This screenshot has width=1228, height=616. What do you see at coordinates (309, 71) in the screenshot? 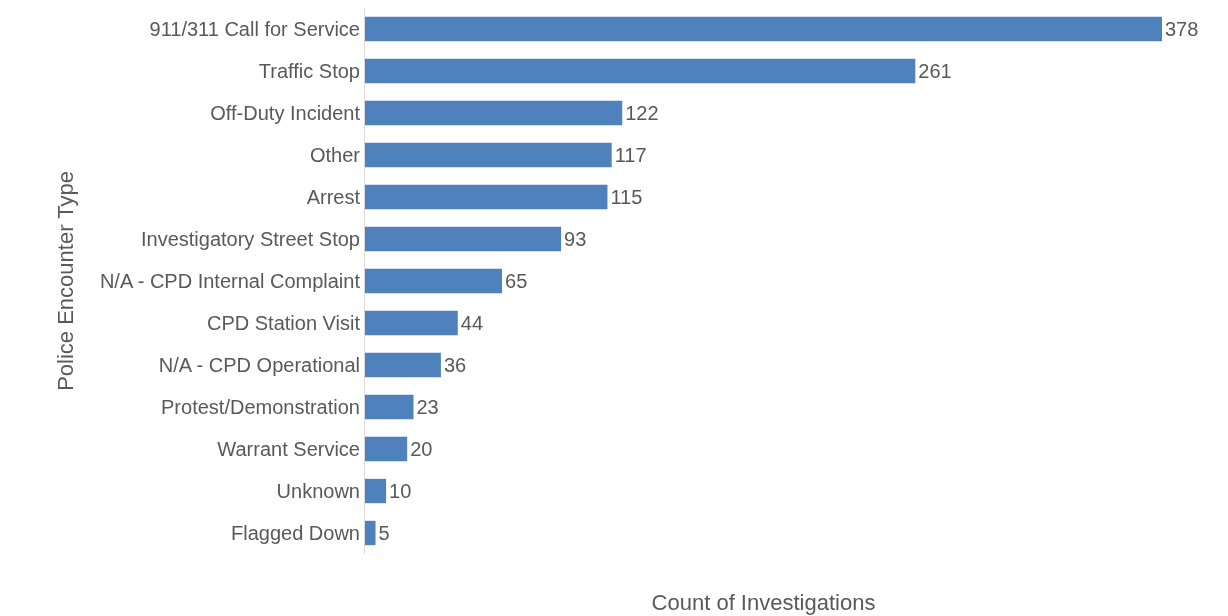
I see `y-tick-label: Traffic Stop` at bounding box center [309, 71].